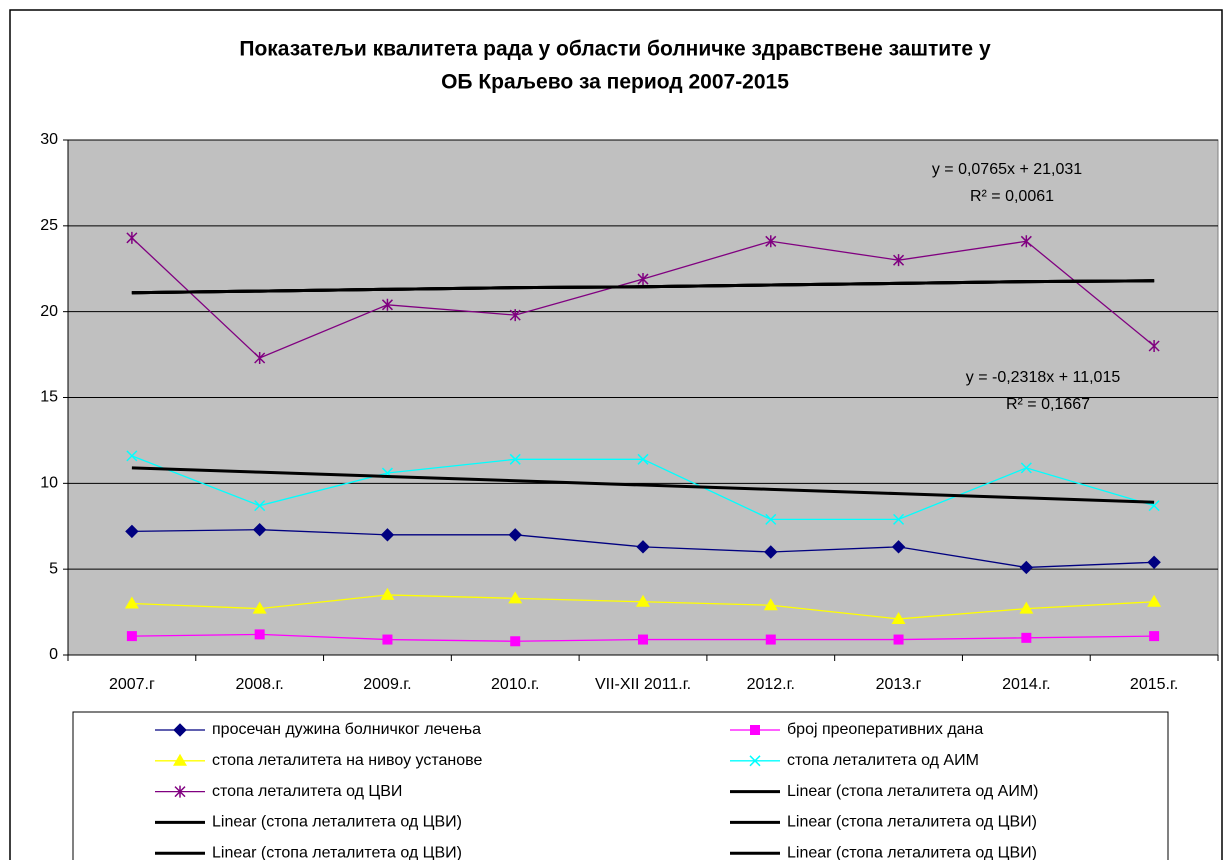  What do you see at coordinates (1043, 377) in the screenshot?
I see `trend-equation: y = -0,2318x + 11,015` at bounding box center [1043, 377].